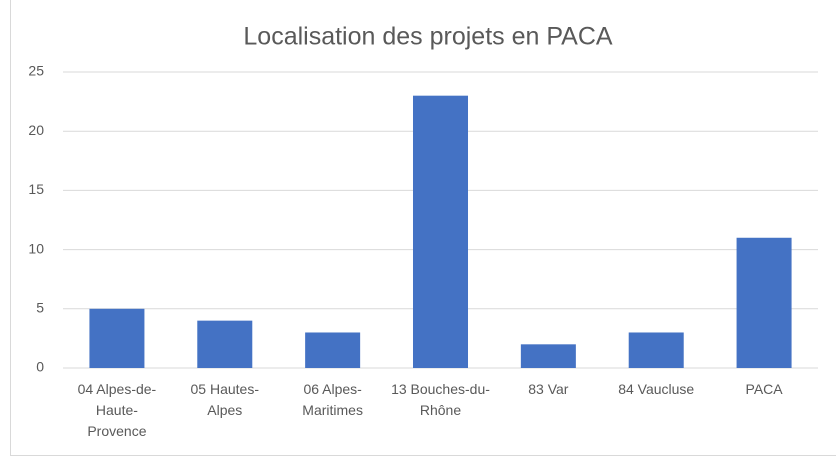 This screenshot has width=838, height=459. Describe the element at coordinates (36, 71) in the screenshot. I see `y-tick-label: 25` at that location.